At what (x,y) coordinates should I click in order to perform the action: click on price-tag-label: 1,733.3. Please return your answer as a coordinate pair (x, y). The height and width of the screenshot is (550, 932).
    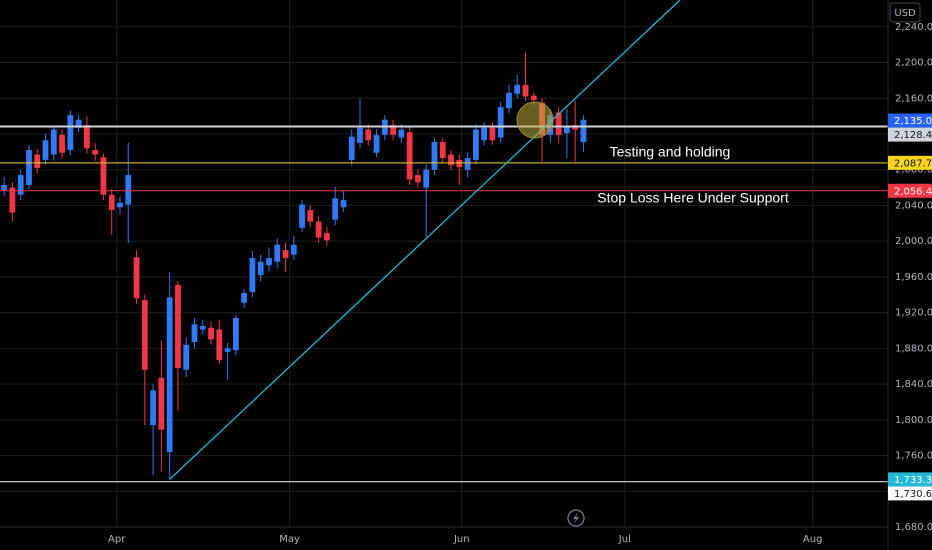
    Looking at the image, I should click on (913, 480).